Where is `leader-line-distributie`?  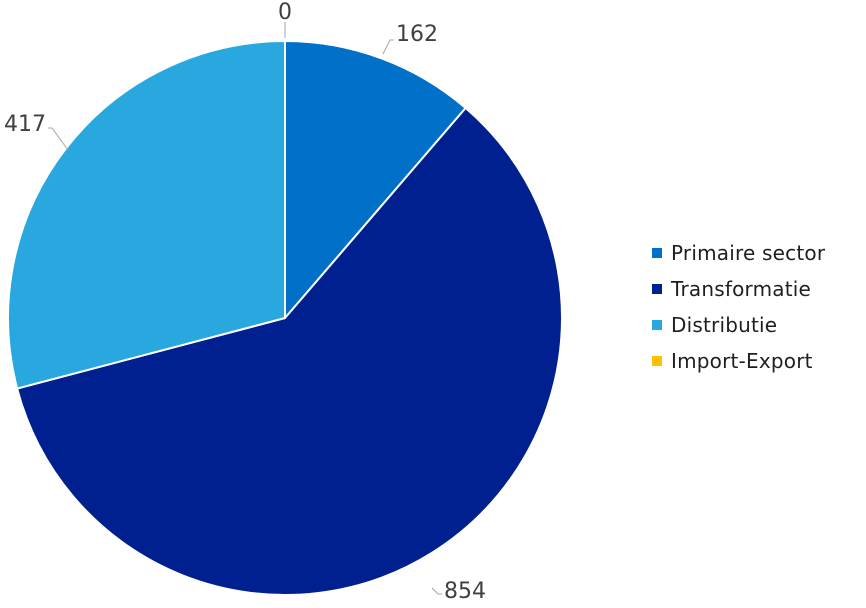 leader-line-distributie is located at coordinates (58, 139).